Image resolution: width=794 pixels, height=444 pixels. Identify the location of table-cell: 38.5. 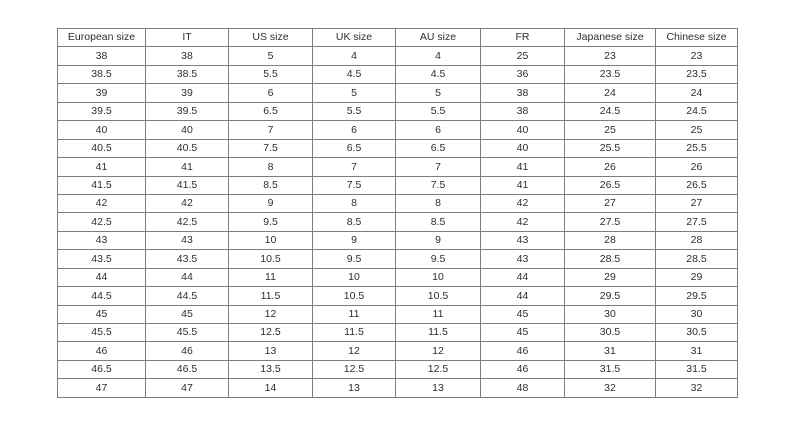
(187, 74).